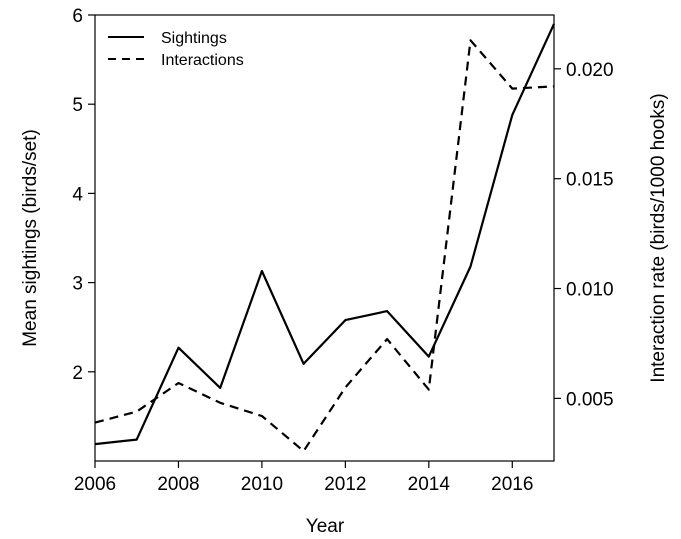  I want to click on legend-label-sightings: Sightings, so click(194, 38).